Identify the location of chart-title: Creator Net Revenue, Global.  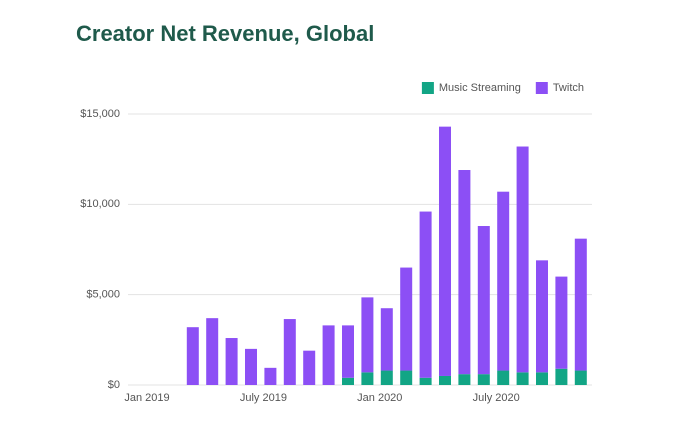
(225, 33).